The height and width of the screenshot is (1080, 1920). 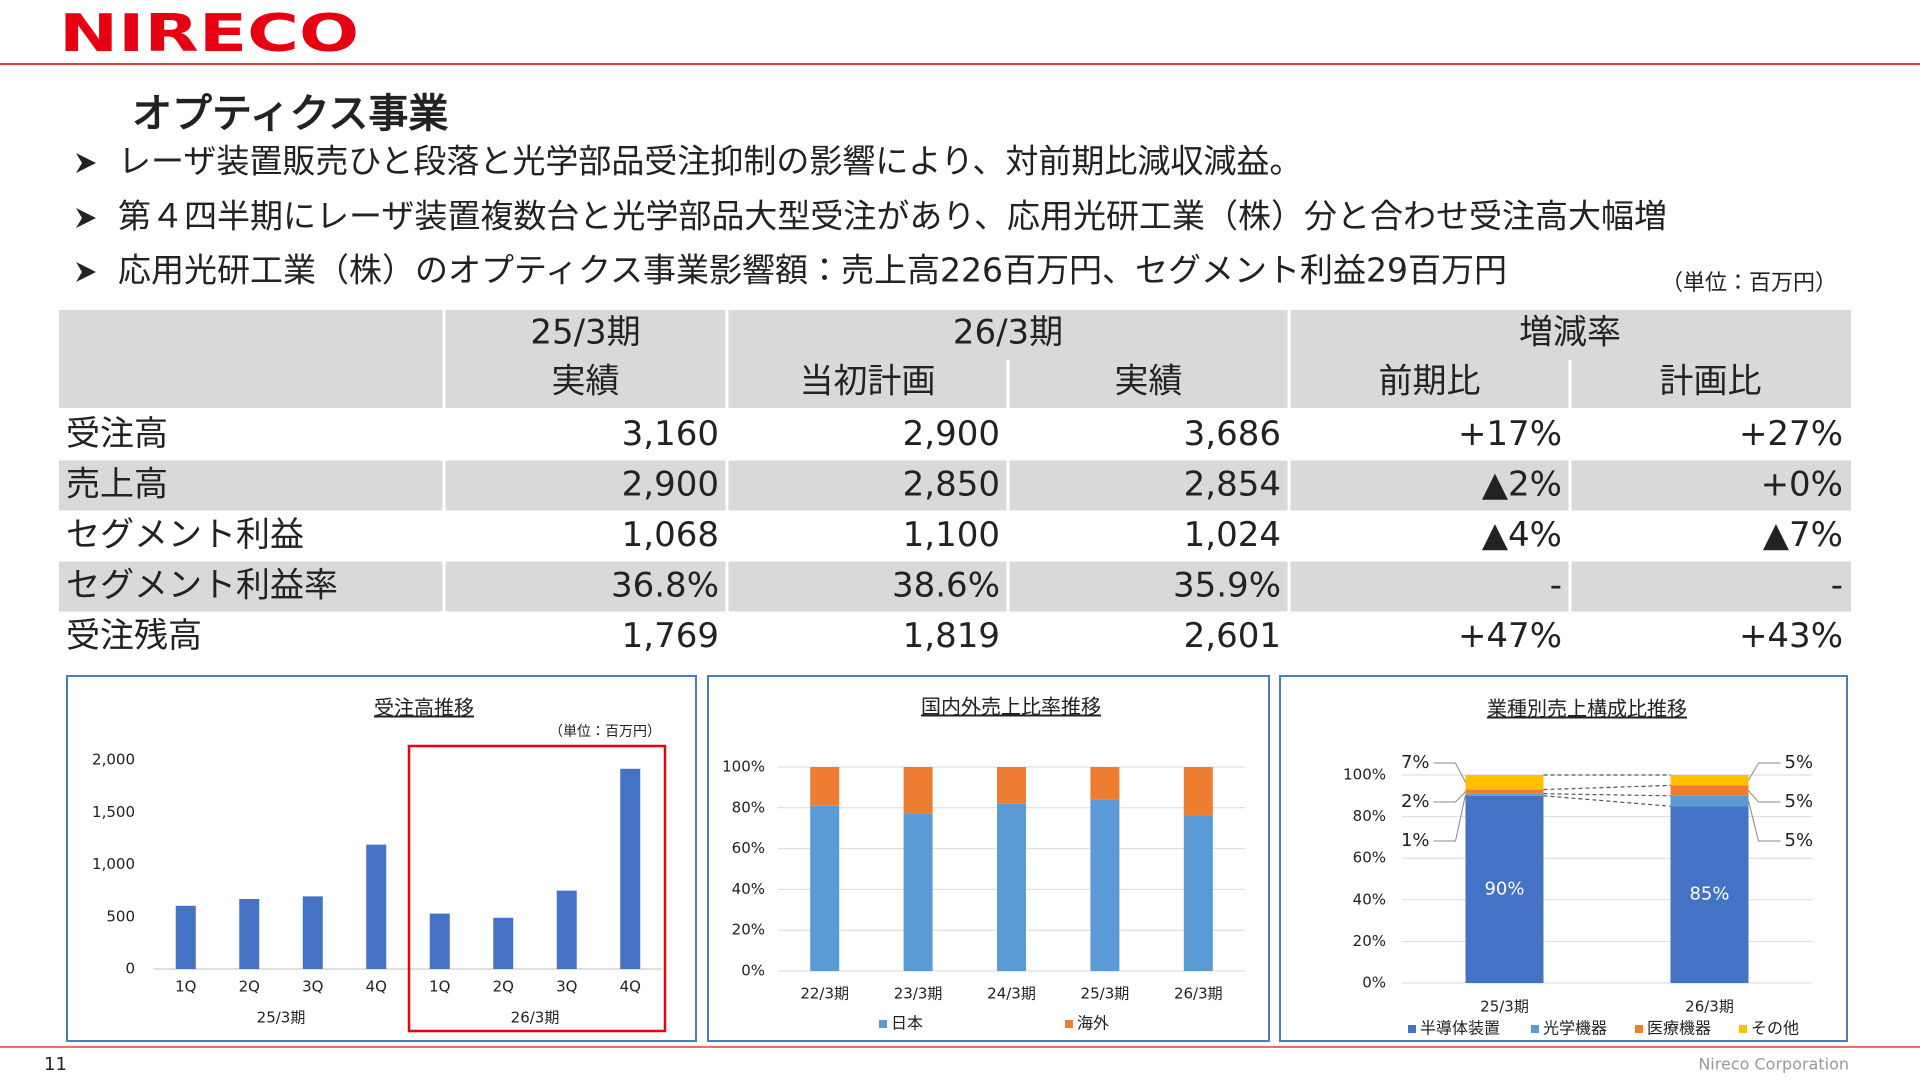 What do you see at coordinates (1415, 801) in the screenshot?
I see `data-label: 2%` at bounding box center [1415, 801].